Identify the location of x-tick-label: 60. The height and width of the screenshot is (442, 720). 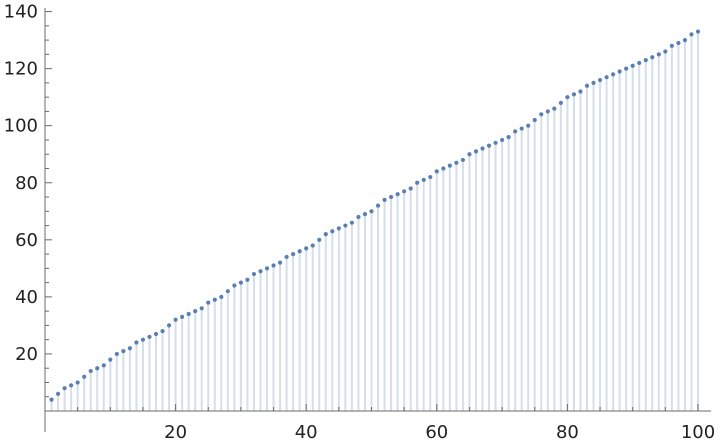
(436, 432).